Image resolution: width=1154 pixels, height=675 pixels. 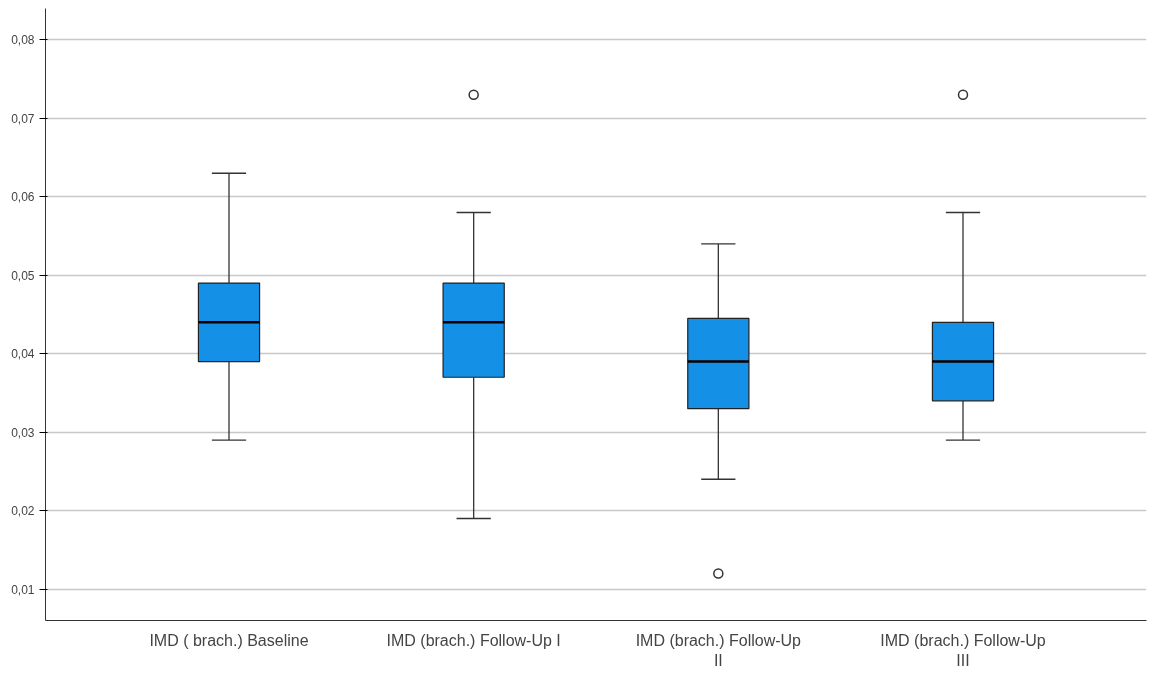 What do you see at coordinates (23, 589) in the screenshot?
I see `y-tick-label: 0,01` at bounding box center [23, 589].